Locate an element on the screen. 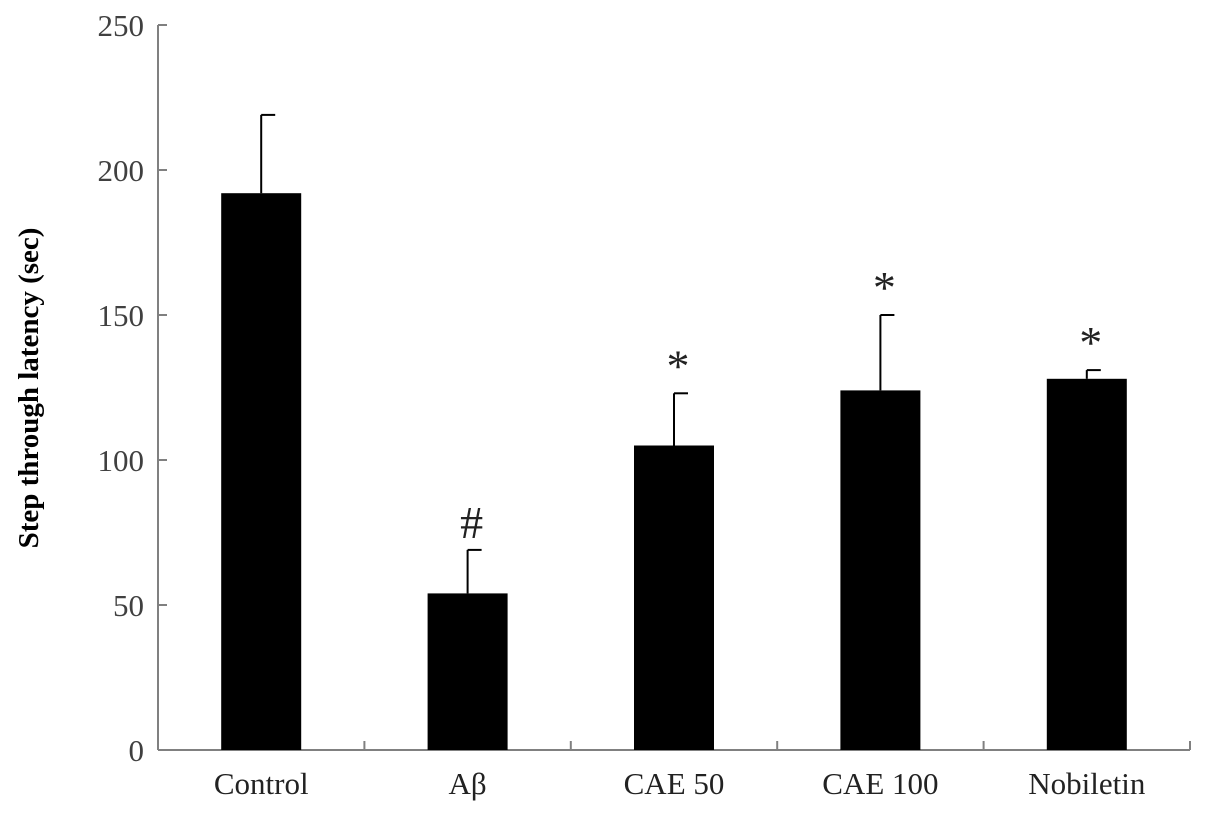  y-tick-label: 250 is located at coordinates (121, 25).